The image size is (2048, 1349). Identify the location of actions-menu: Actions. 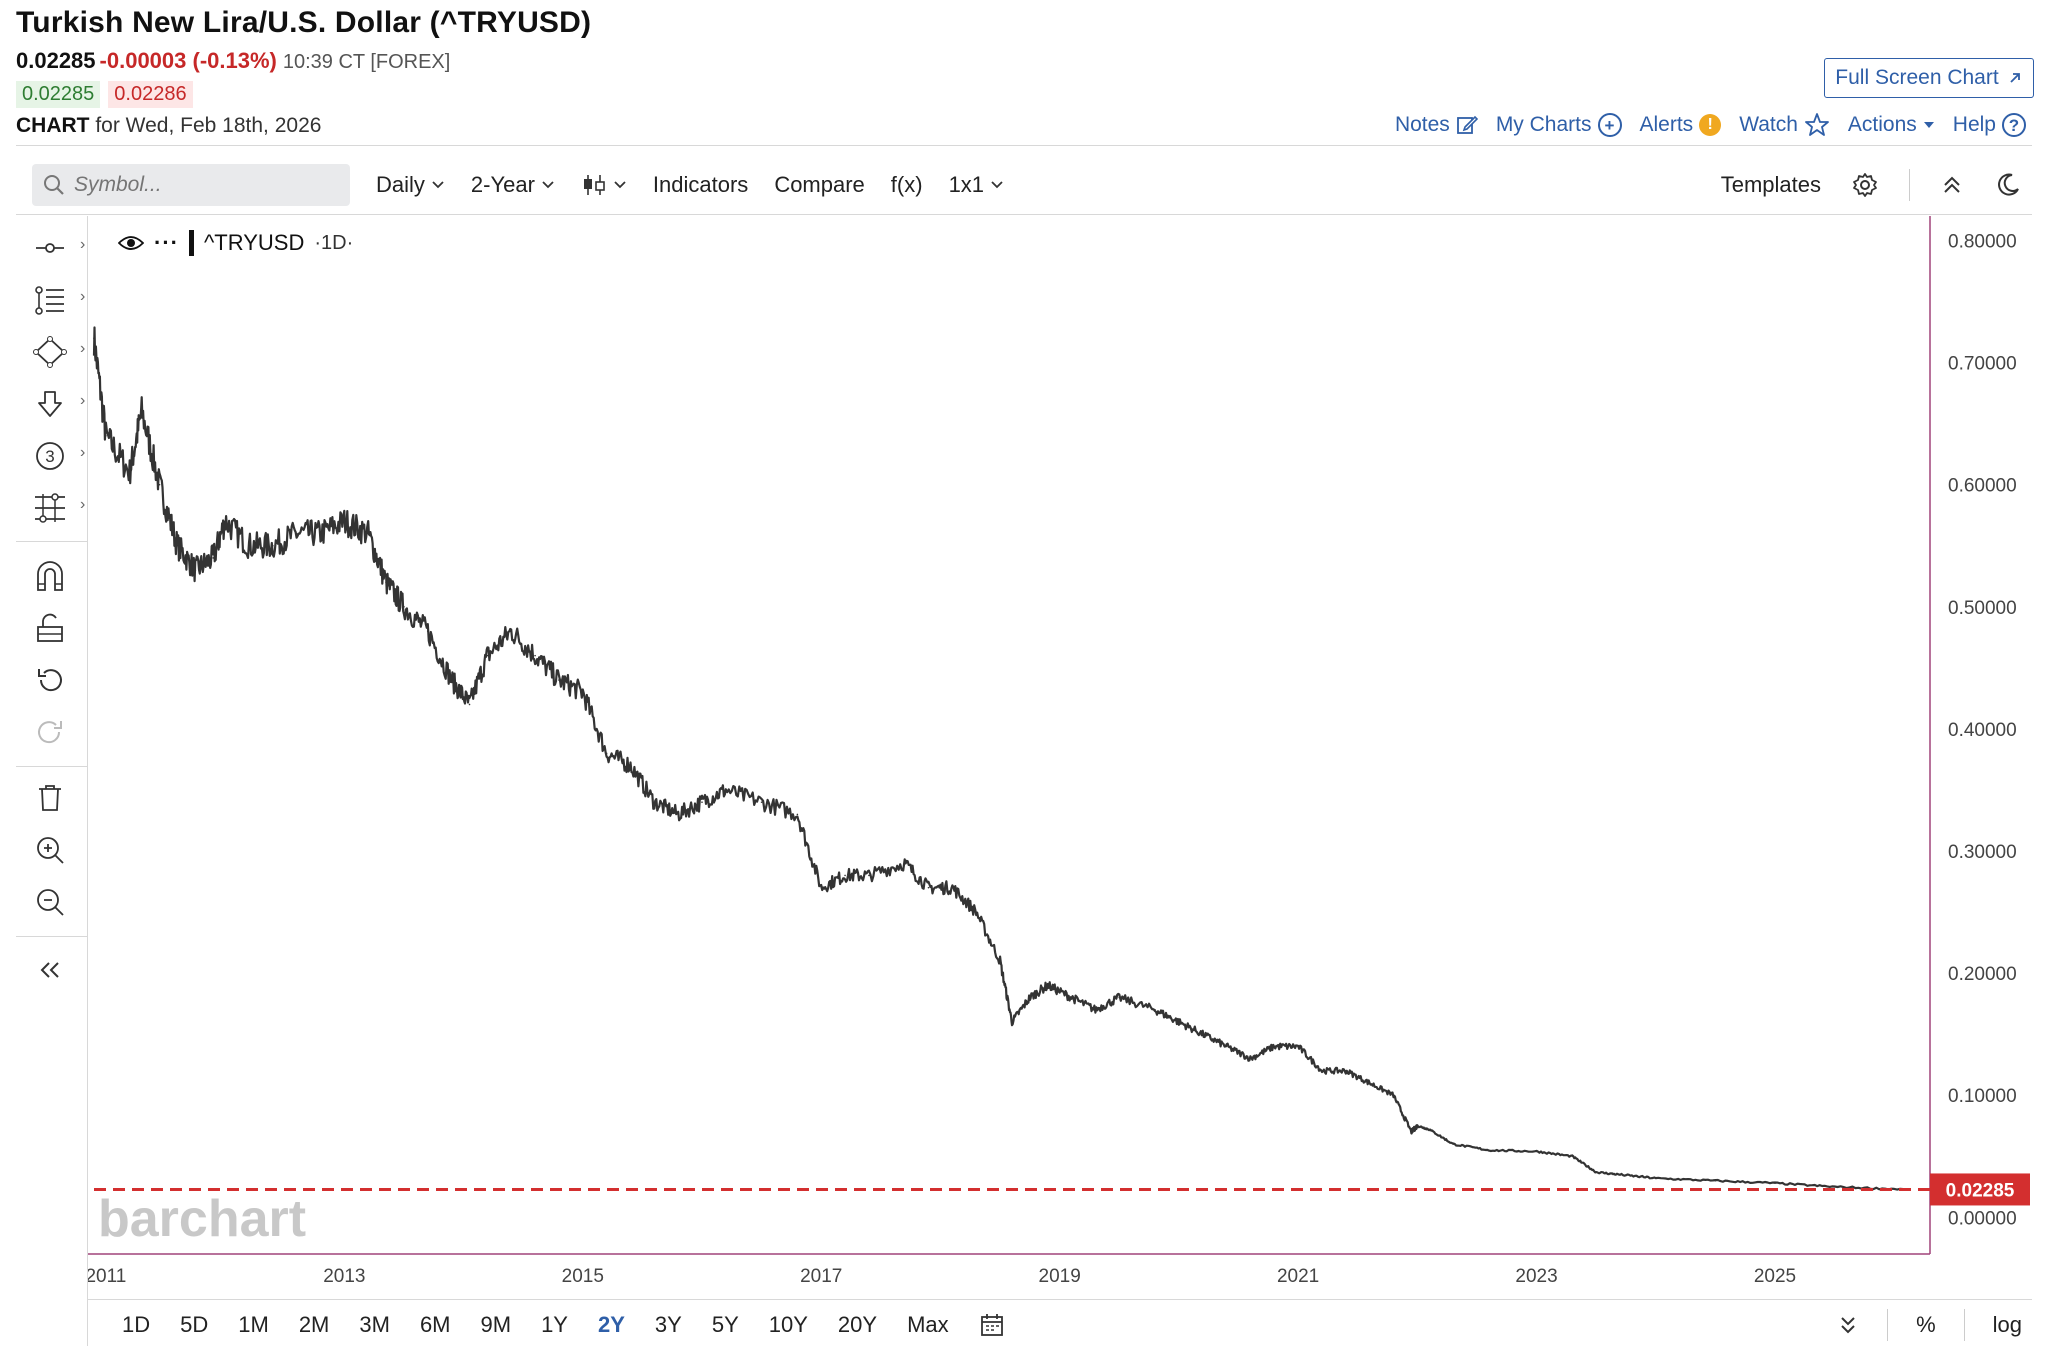
(1891, 125).